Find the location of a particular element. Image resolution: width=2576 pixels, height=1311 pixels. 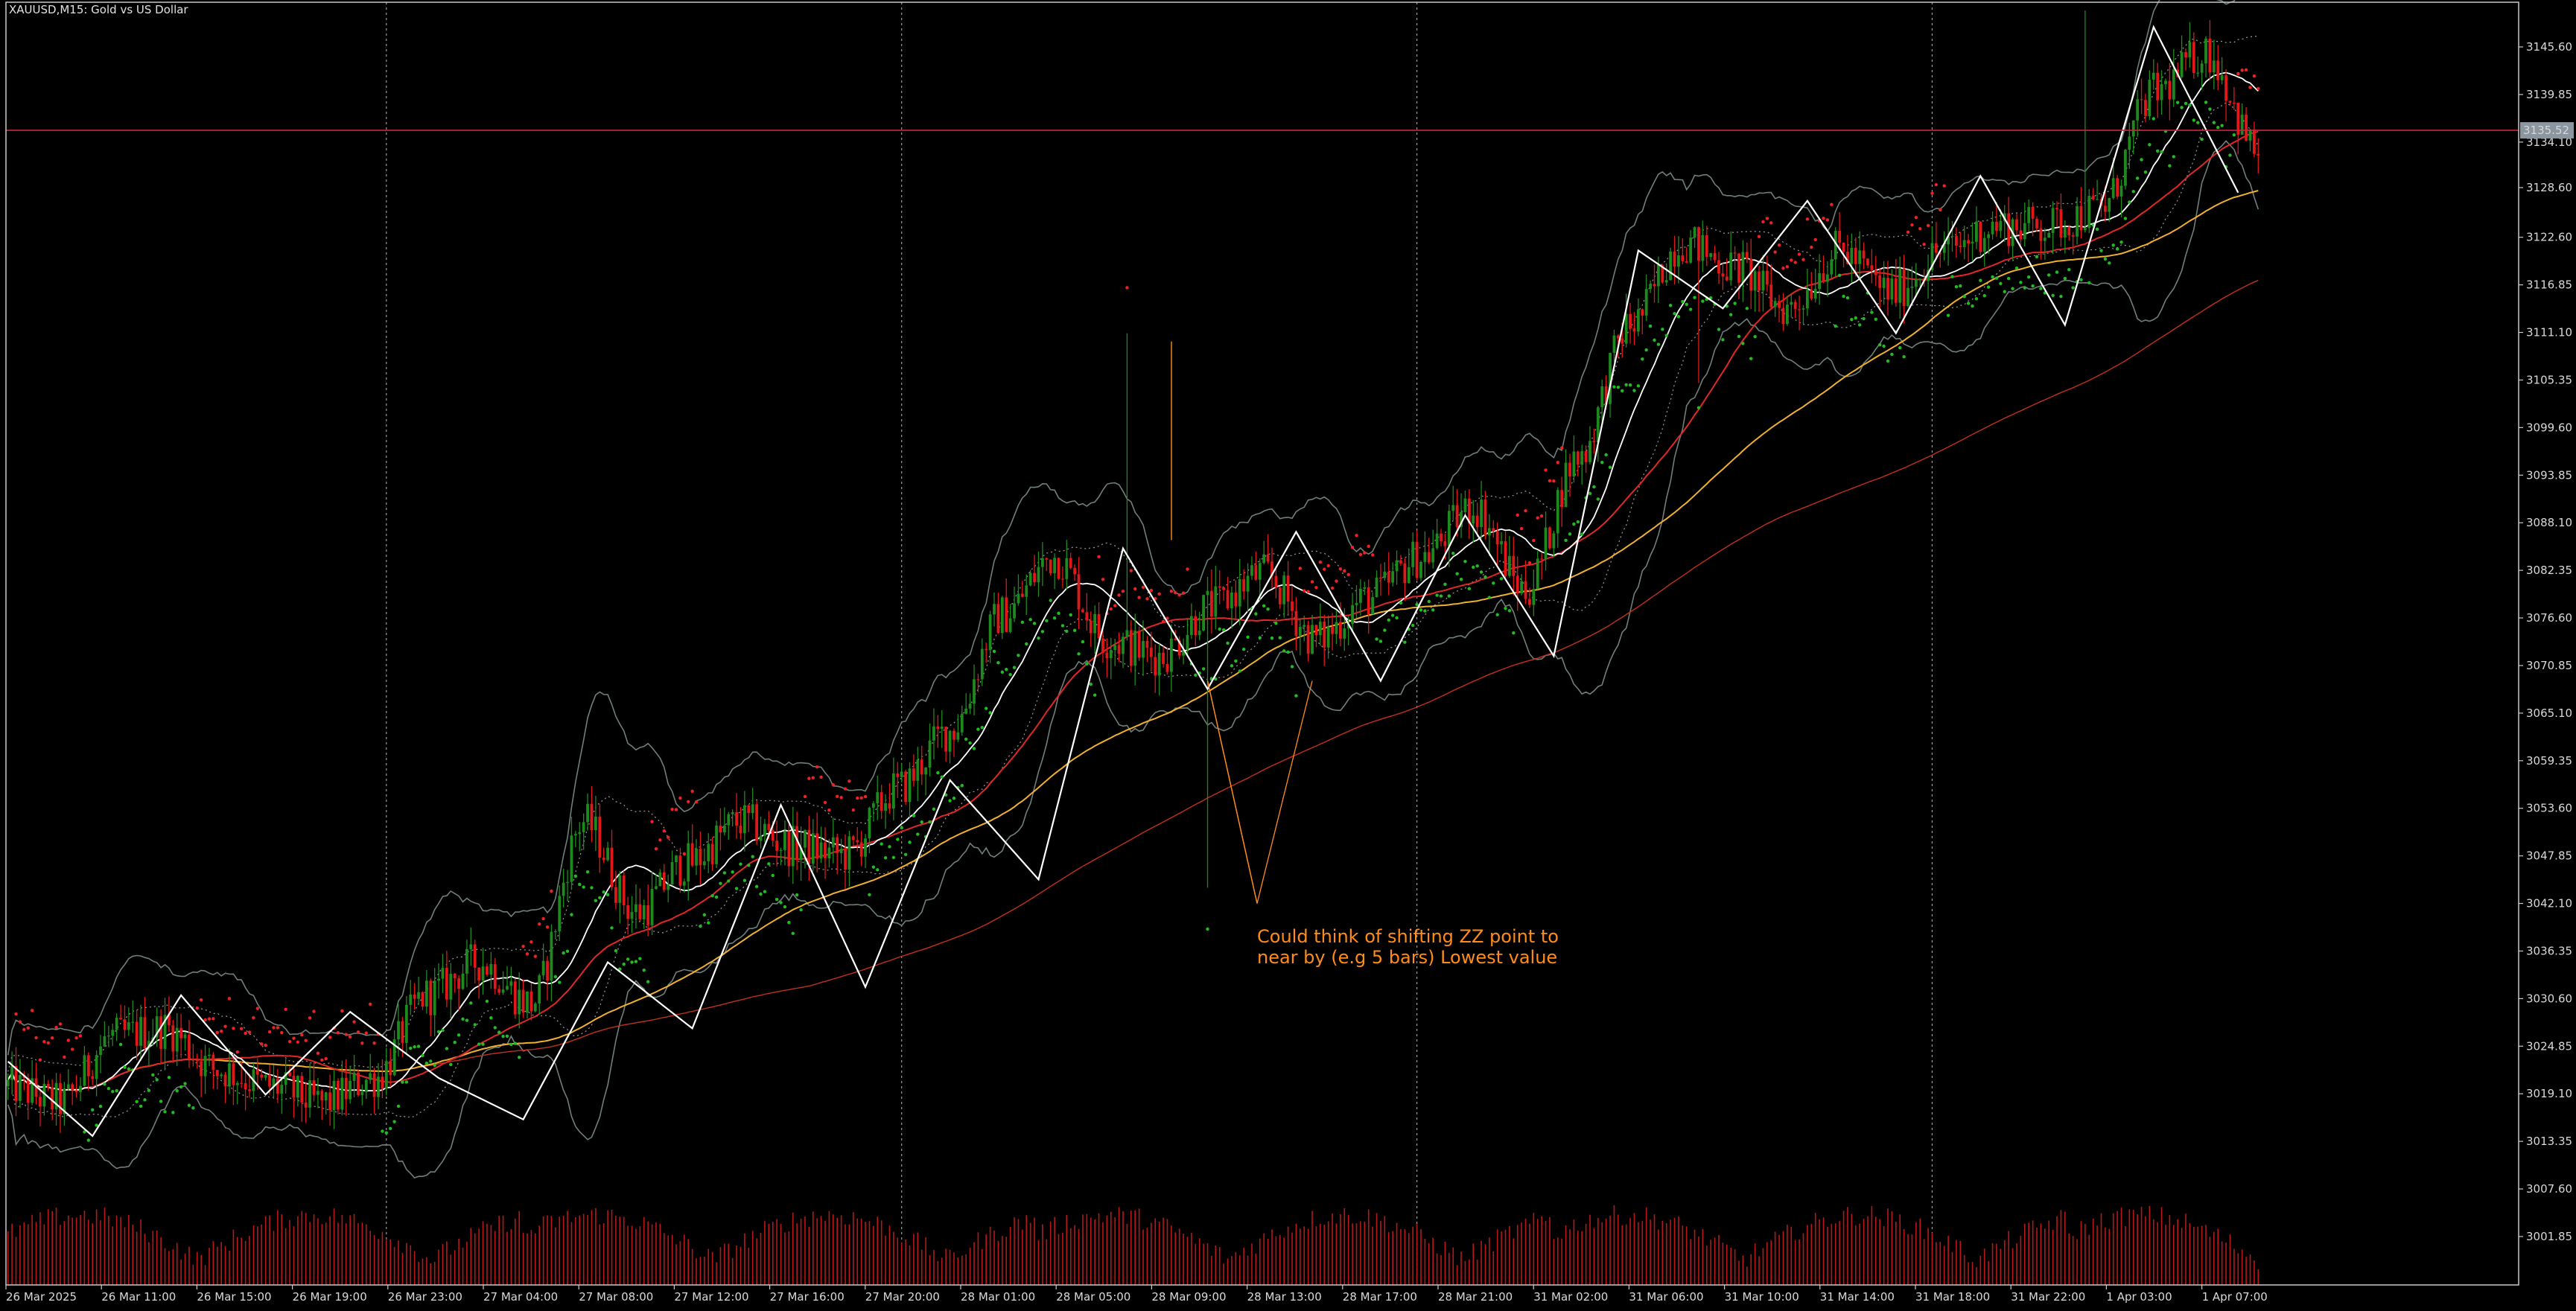

price-tick-label: 3082.35 is located at coordinates (2549, 570).